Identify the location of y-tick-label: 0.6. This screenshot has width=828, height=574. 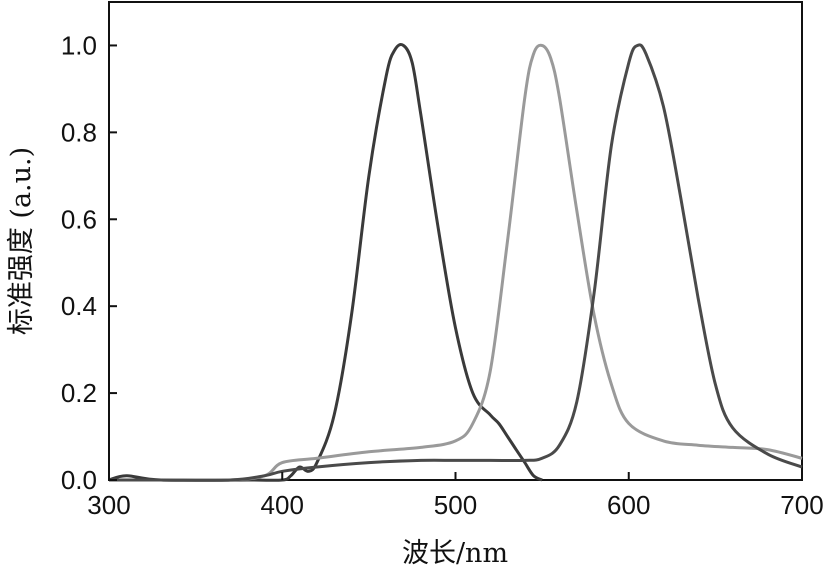
(79, 219).